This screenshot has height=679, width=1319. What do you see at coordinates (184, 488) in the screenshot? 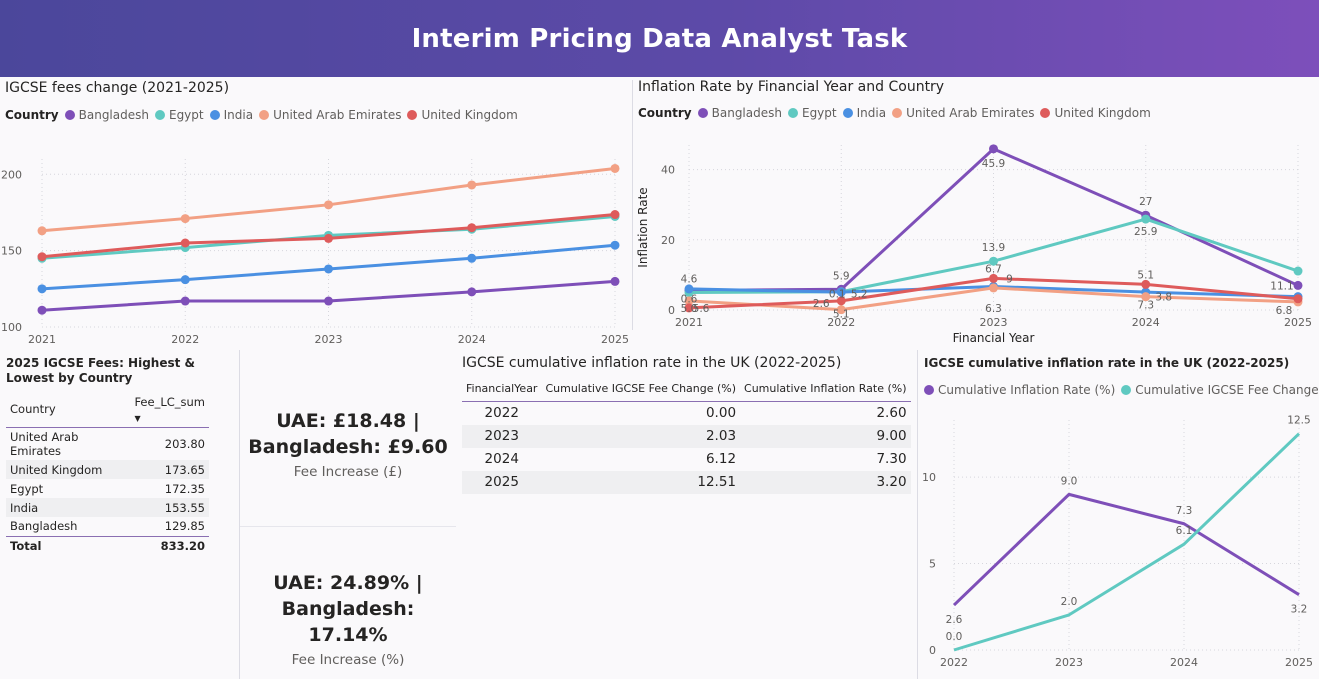
I see `cell-fee: 172.35` at bounding box center [184, 488].